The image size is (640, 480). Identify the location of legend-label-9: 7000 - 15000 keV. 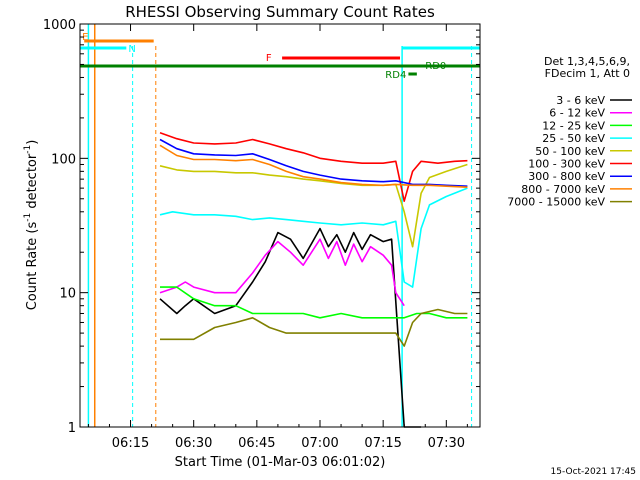
(556, 202).